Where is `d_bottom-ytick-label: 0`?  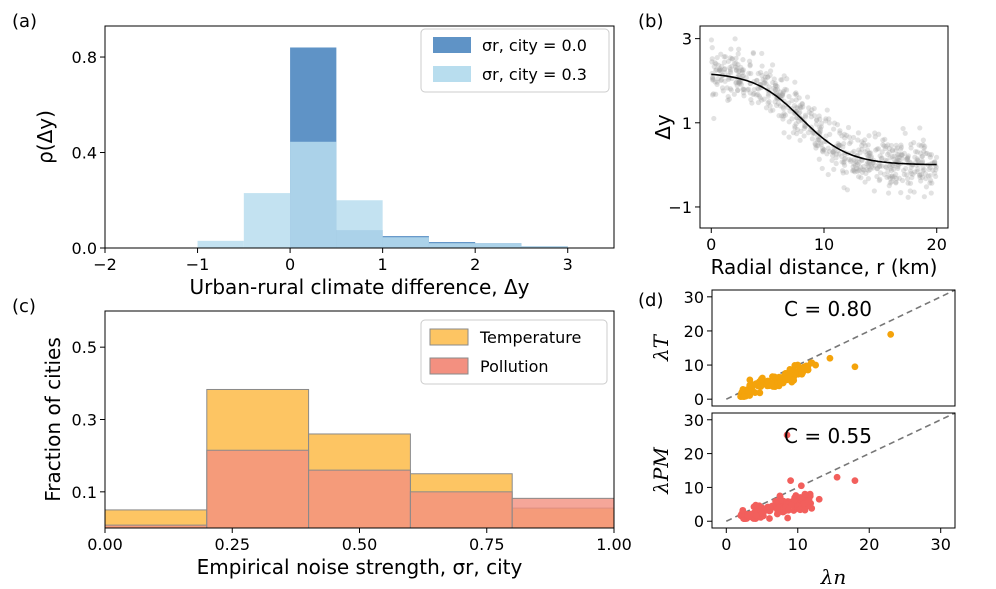 d_bottom-ytick-label: 0 is located at coordinates (699, 521).